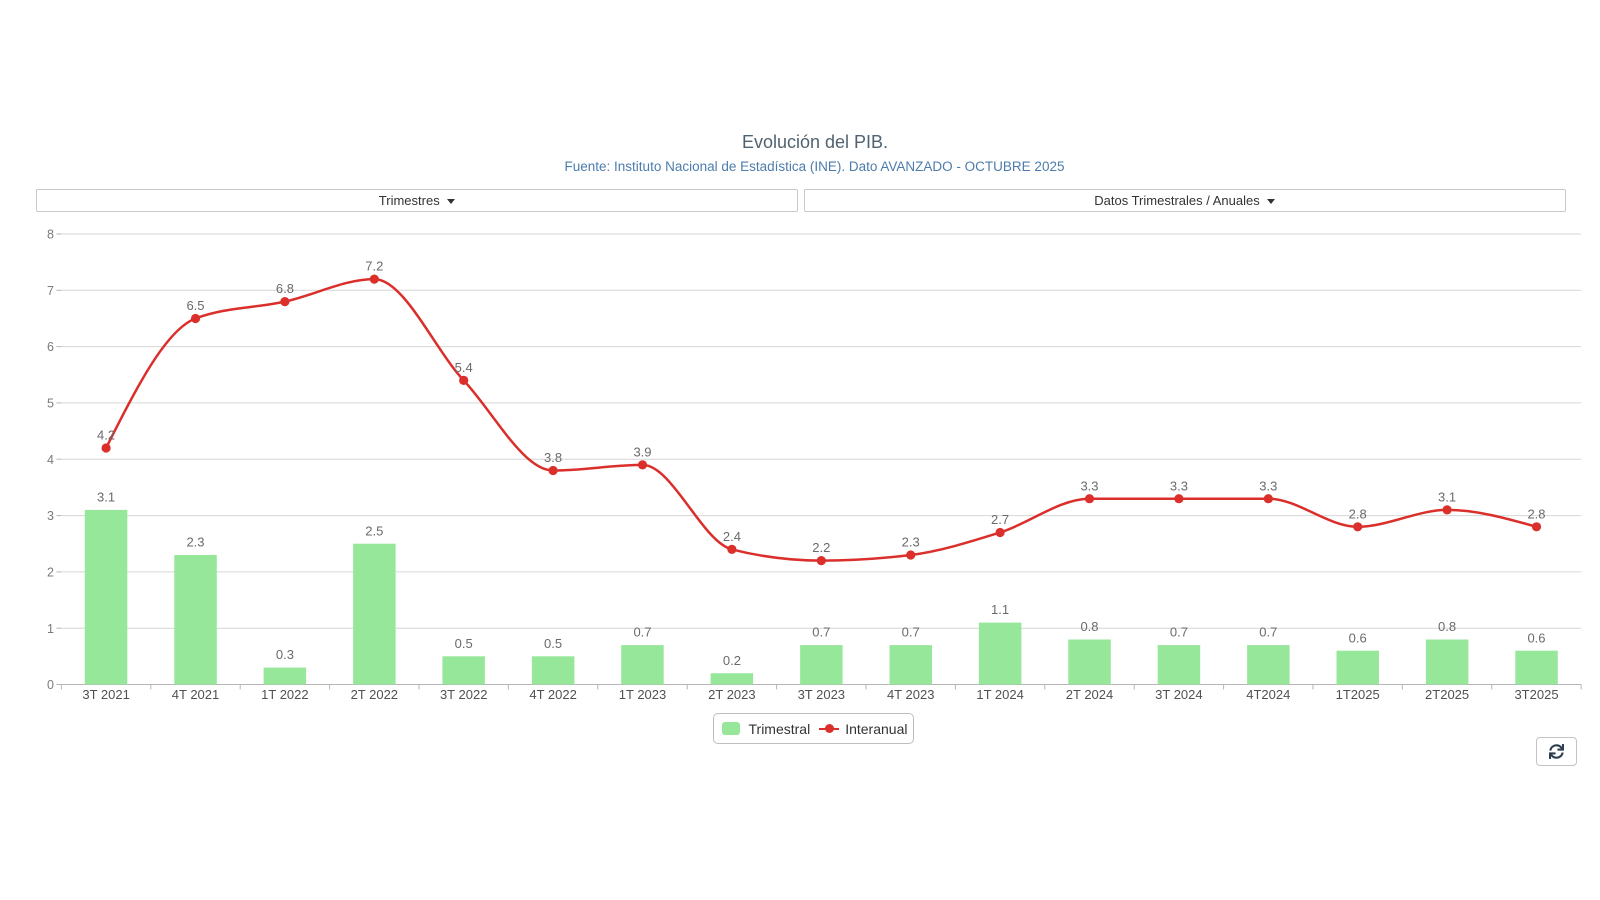 The height and width of the screenshot is (900, 1600). I want to click on svg-text: 2T 2023, so click(731, 694).